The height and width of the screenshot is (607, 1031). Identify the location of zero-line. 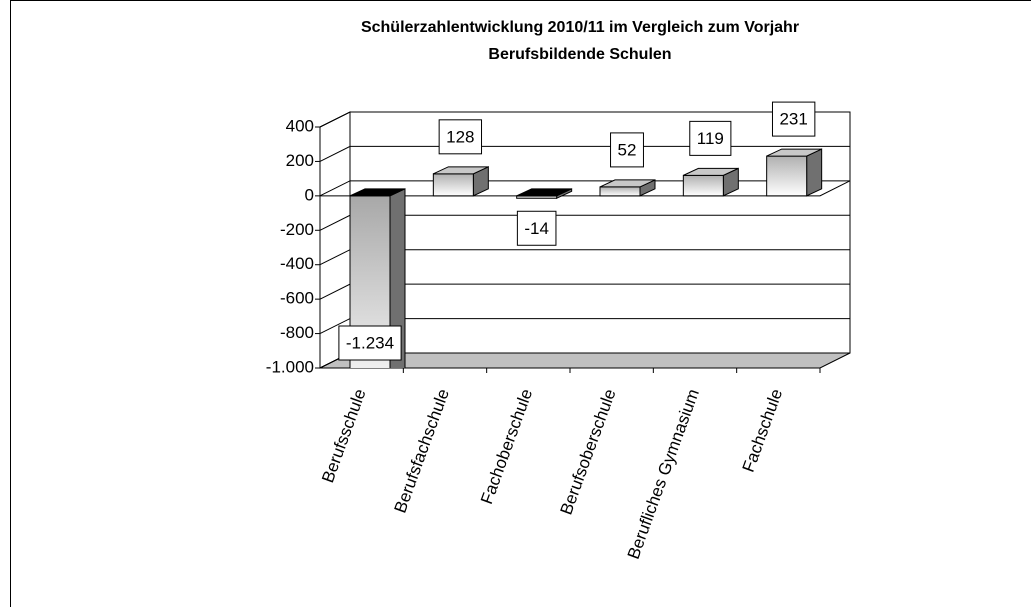
(585, 188).